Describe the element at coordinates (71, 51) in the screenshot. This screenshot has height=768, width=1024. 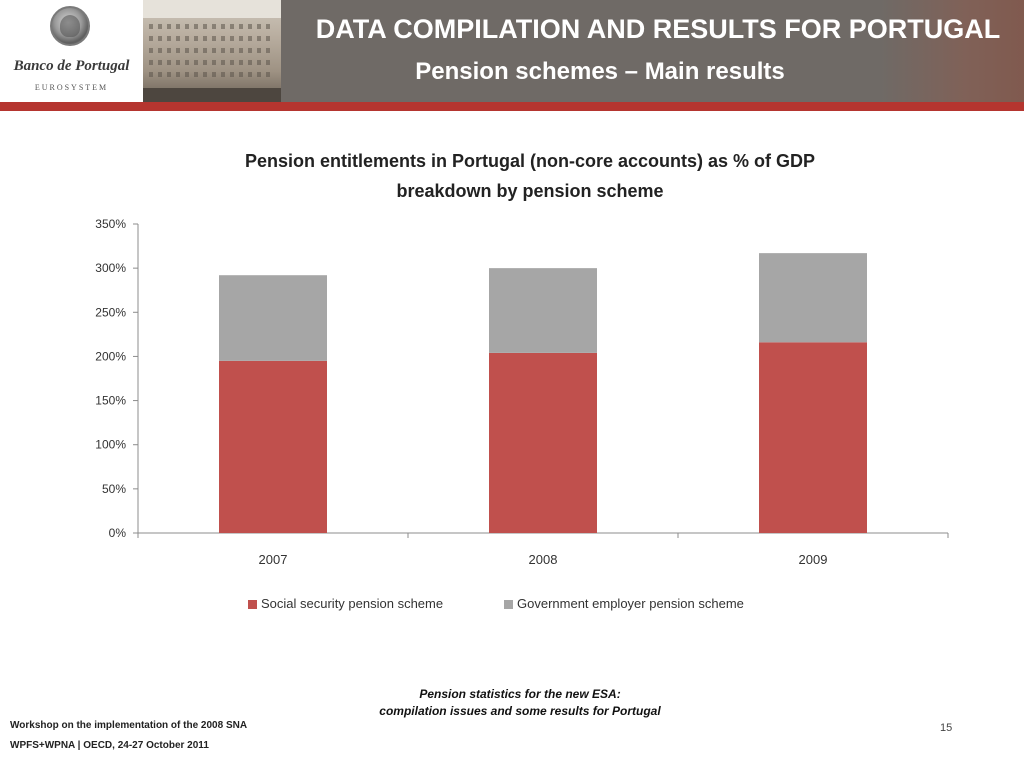
I see `bank-logo: Banco de Portugal EUROSYSTEM` at that location.